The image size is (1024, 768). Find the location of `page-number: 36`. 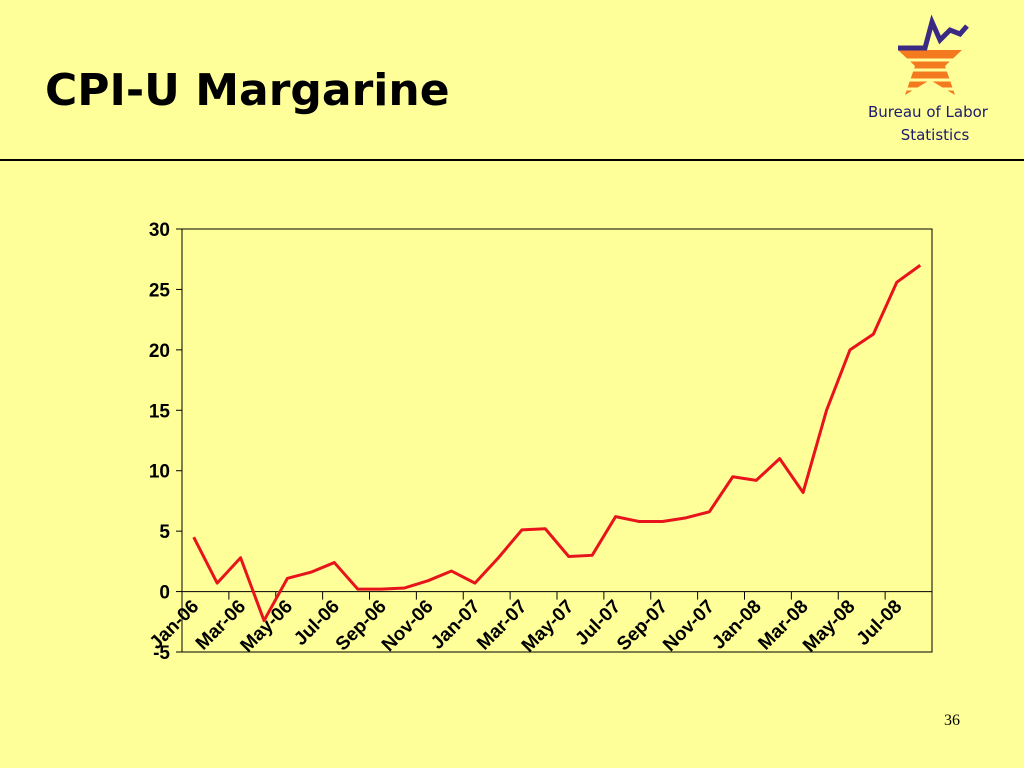

page-number: 36 is located at coordinates (952, 720).